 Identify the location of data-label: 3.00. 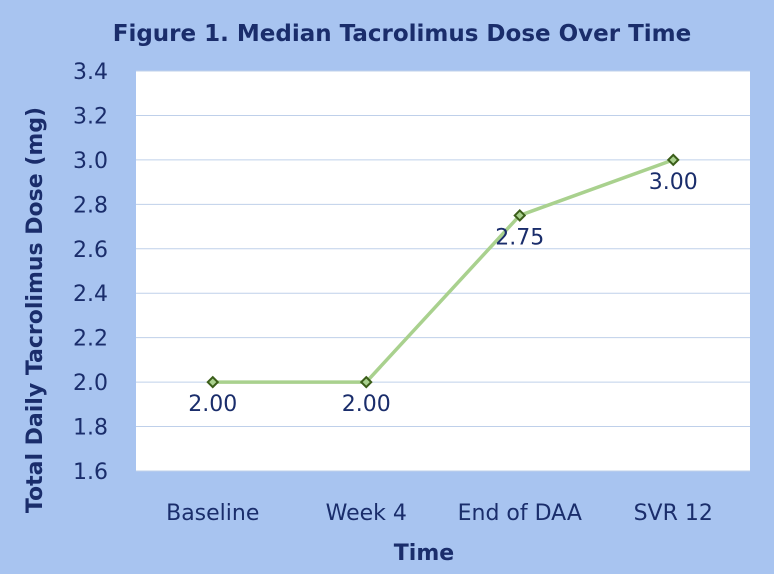
(673, 182).